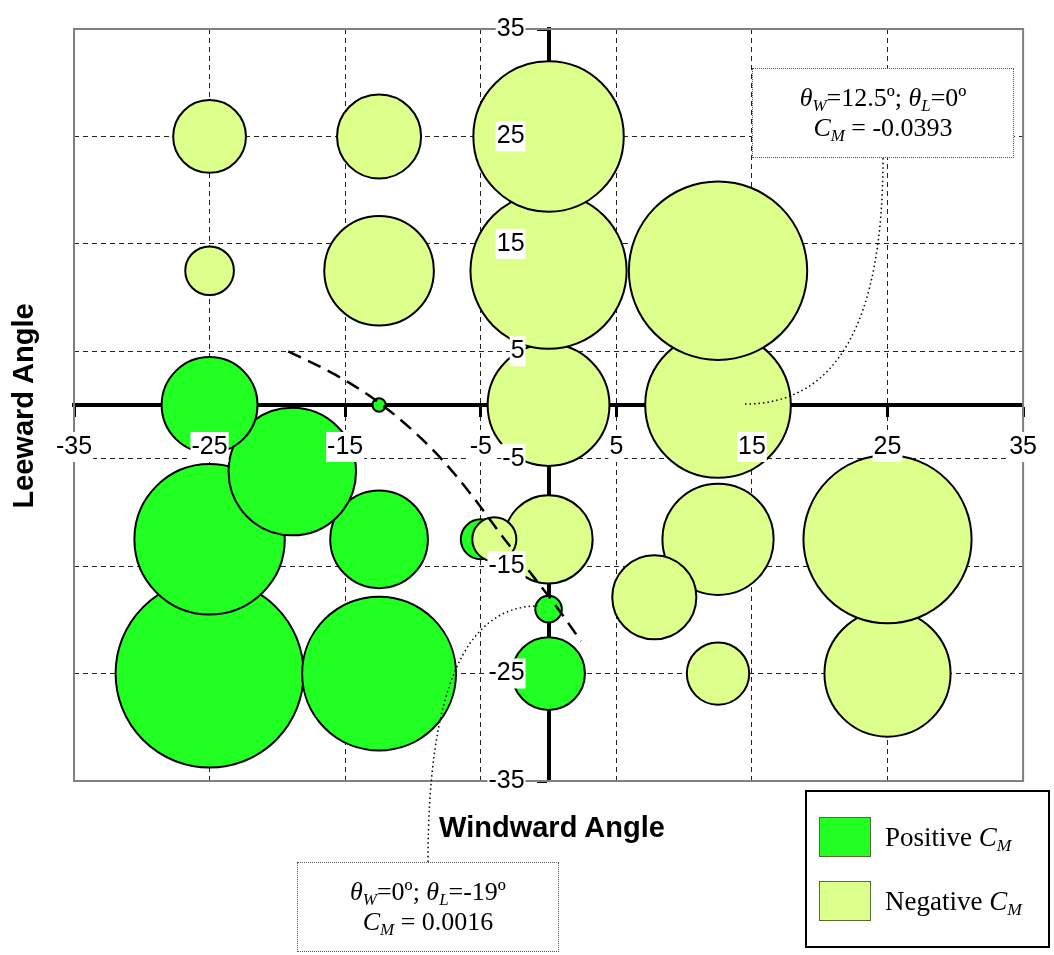 This screenshot has width=1054, height=955. What do you see at coordinates (887, 444) in the screenshot?
I see `x-tick-label: 25` at bounding box center [887, 444].